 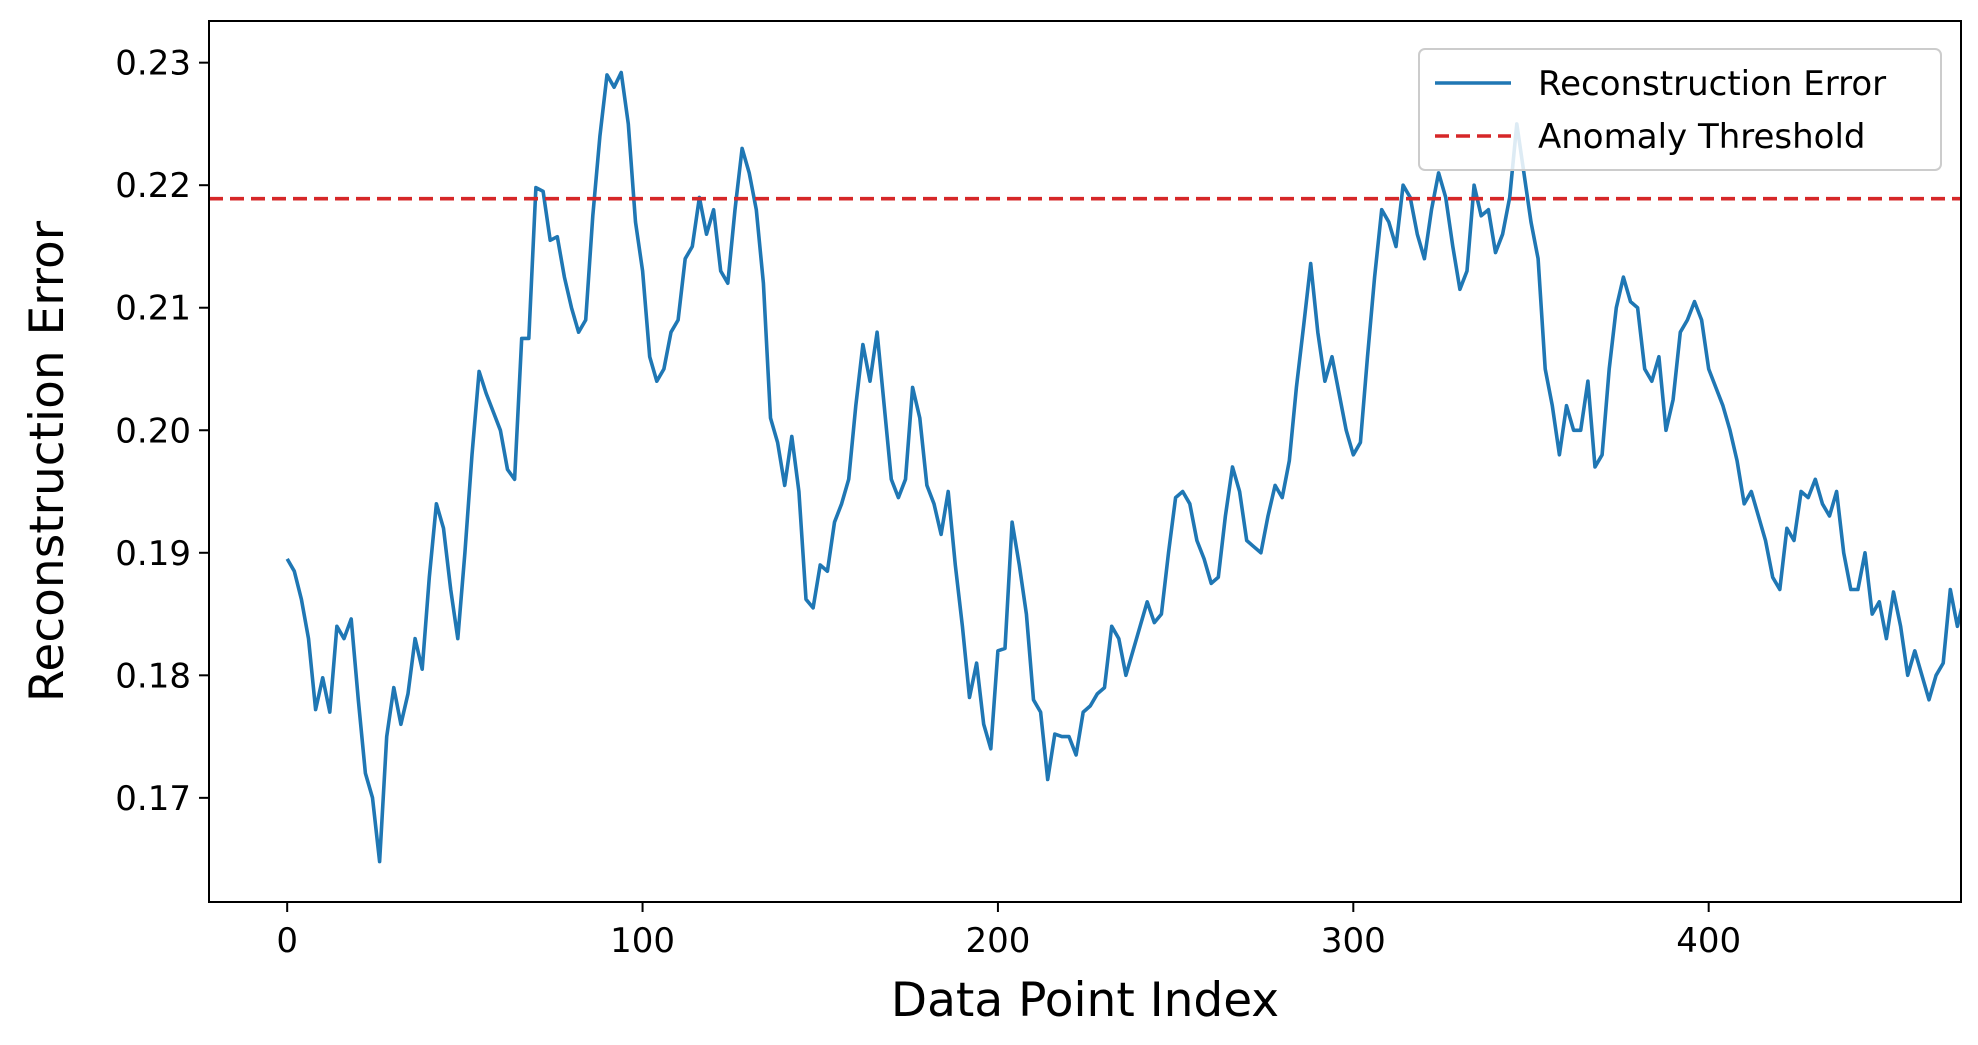 I want to click on x-tick-label: 100, so click(x=642, y=941).